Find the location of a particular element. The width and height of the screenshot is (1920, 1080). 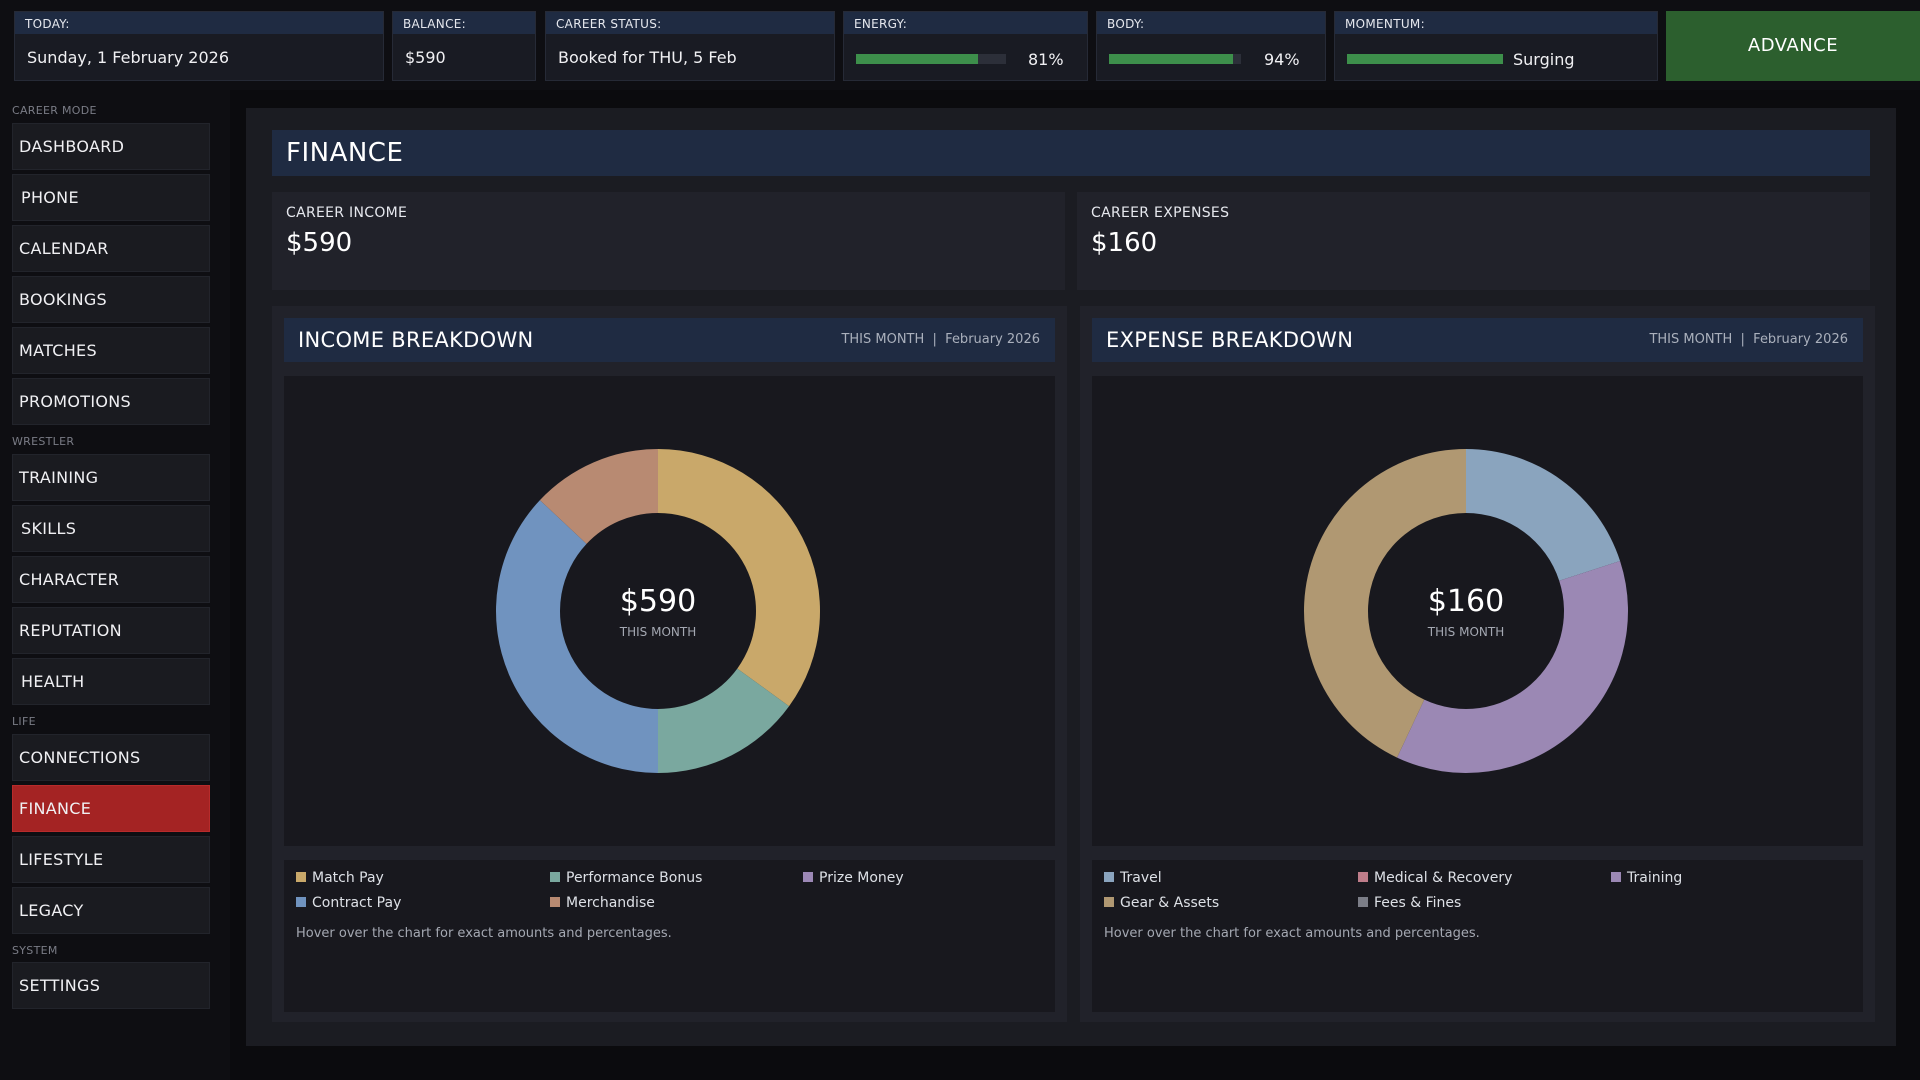

legend-item-medical-recovery: Medical & Recovery is located at coordinates (1435, 878).